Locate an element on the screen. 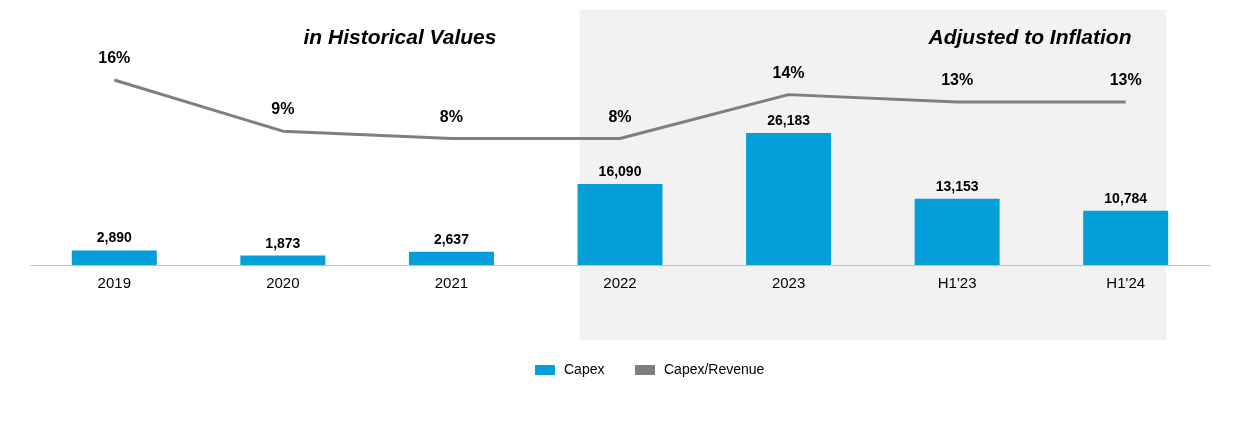 Image resolution: width=1253 pixels, height=422 pixels. data-label: 1,873 is located at coordinates (283, 242).